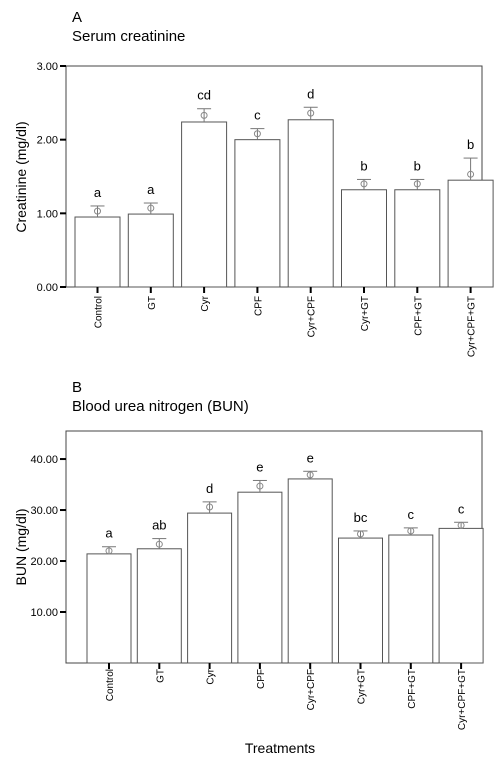  Describe the element at coordinates (259, 466) in the screenshot. I see `panel-b-sig-letter-3: e` at that location.